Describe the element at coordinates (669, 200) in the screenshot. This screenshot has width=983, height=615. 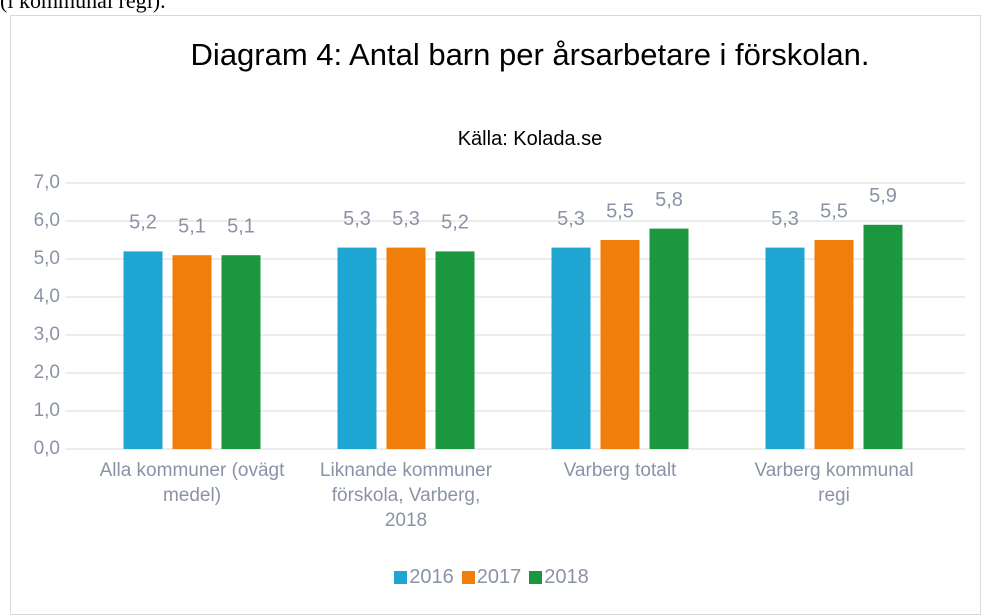
I see `data-label: 5,8` at that location.